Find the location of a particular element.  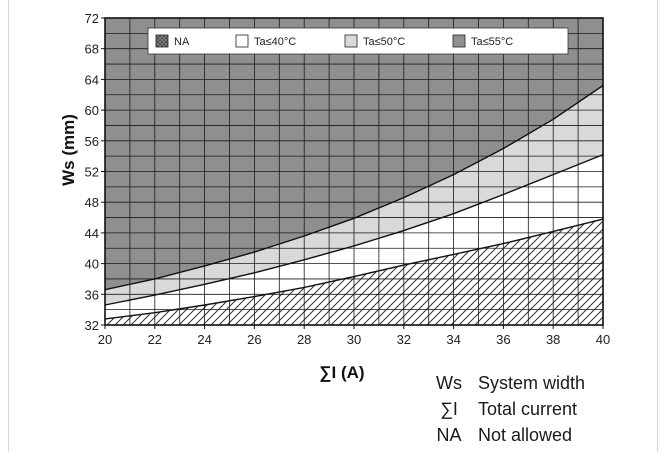

x-tick-label: 30 is located at coordinates (354, 339).